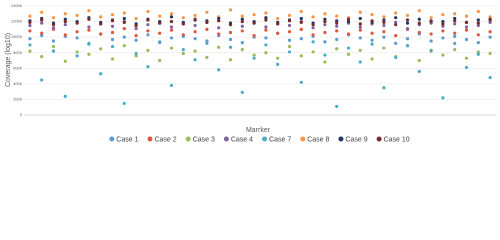  I want to click on legend-label: Case 7, so click(280, 139).